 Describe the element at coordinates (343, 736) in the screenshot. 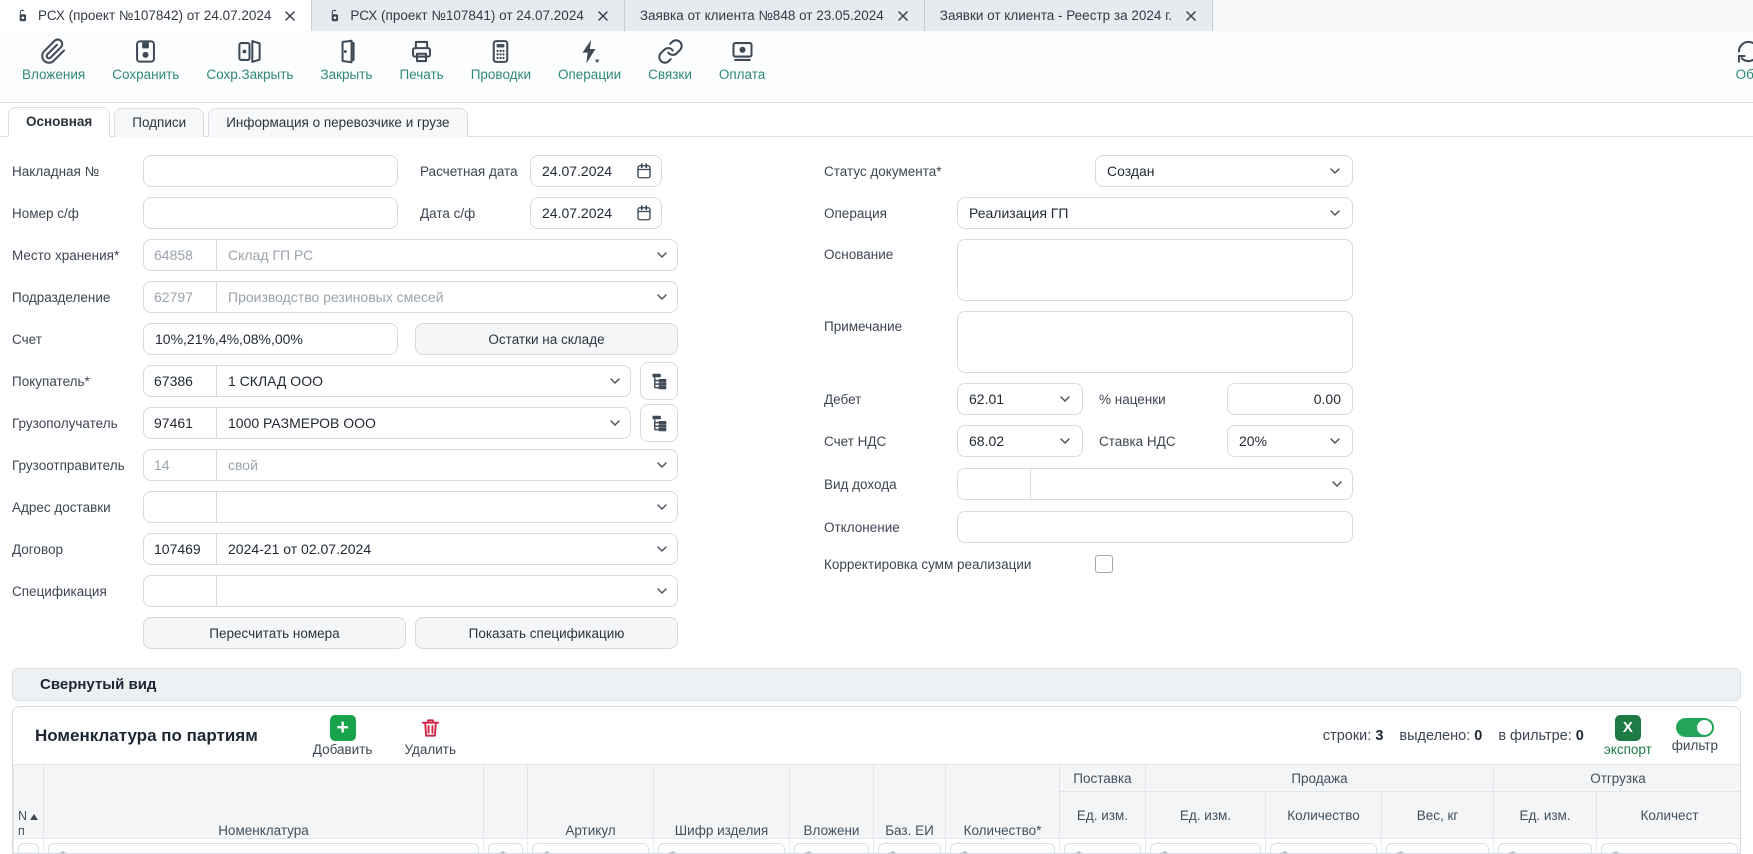

I see `add-row-button: + Добавить` at that location.